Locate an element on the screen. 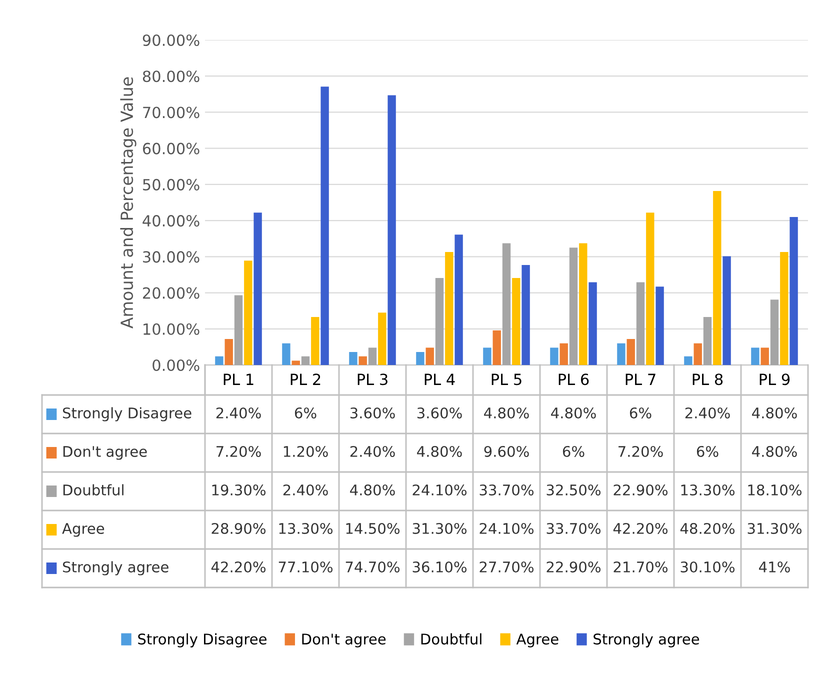 Image resolution: width=821 pixels, height=674 pixels. text: Doubtful is located at coordinates (451, 639).